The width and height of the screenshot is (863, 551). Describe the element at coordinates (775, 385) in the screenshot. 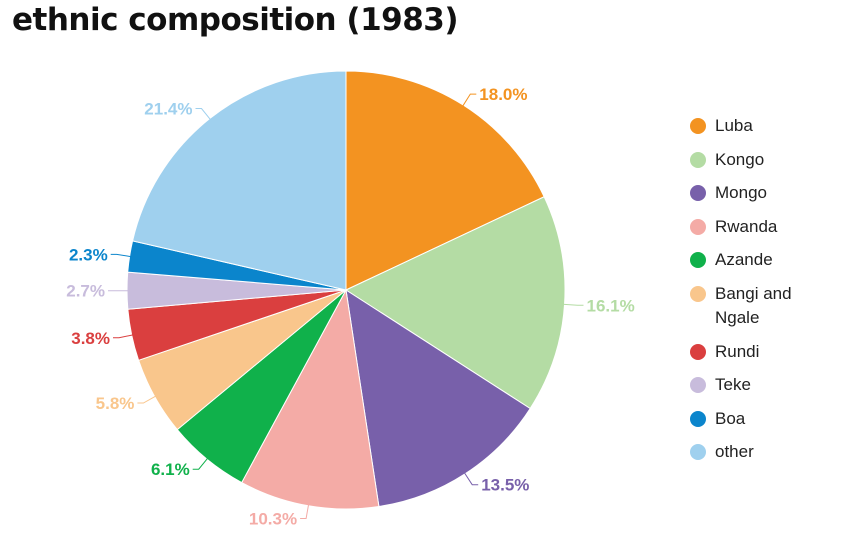

I see `legend-item-teke: Teke` at that location.